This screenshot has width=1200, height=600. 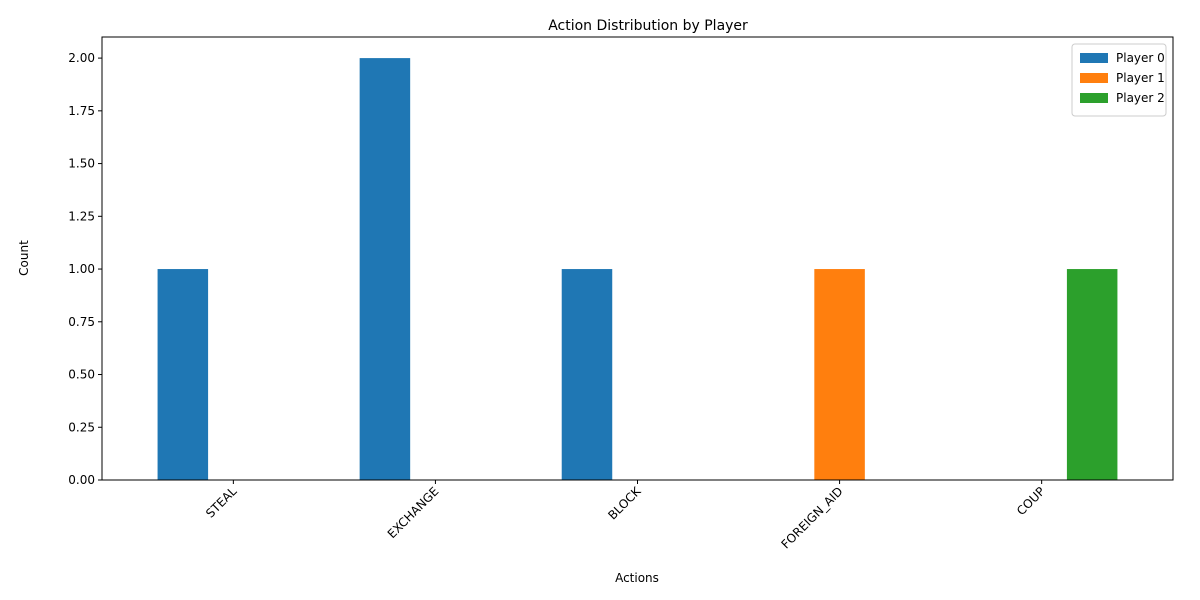 What do you see at coordinates (637, 578) in the screenshot?
I see `x-axis-label: Actions` at bounding box center [637, 578].